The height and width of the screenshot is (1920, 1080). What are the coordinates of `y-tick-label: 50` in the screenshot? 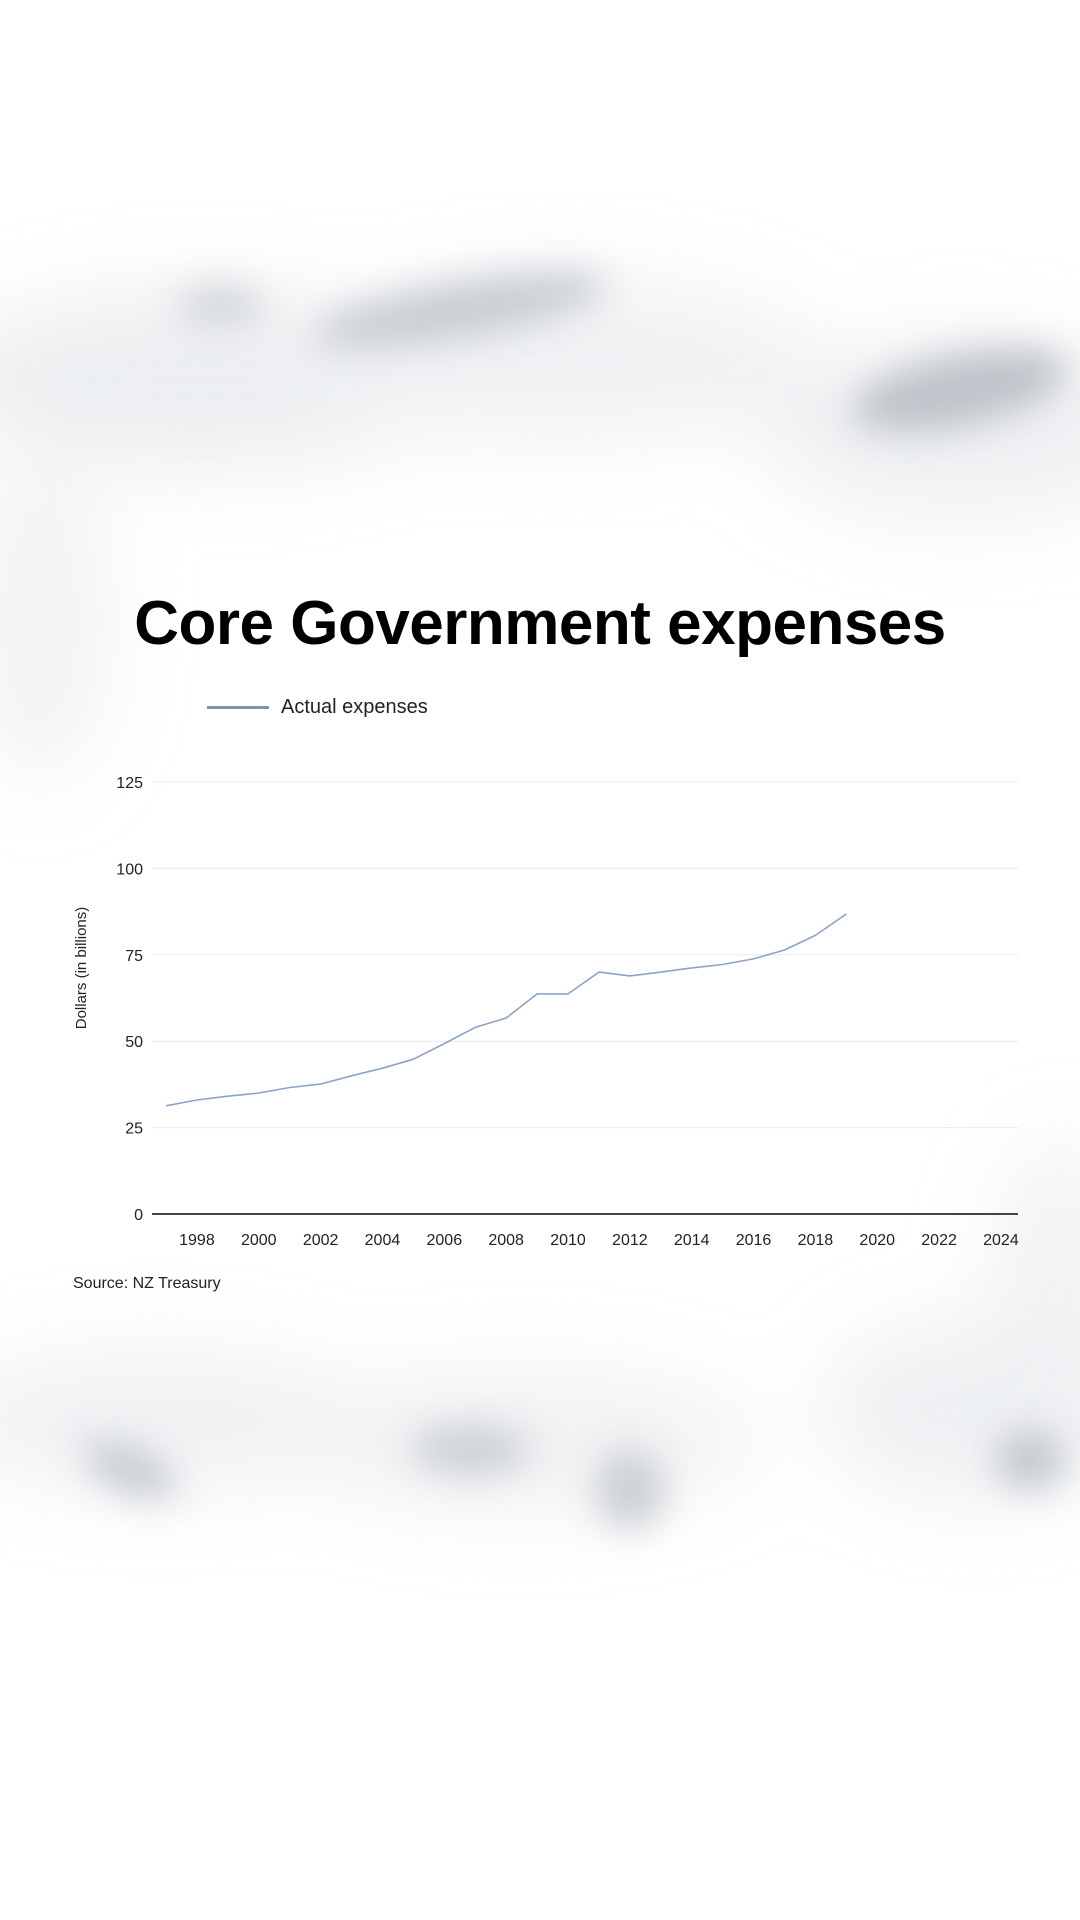 It's located at (134, 1042).